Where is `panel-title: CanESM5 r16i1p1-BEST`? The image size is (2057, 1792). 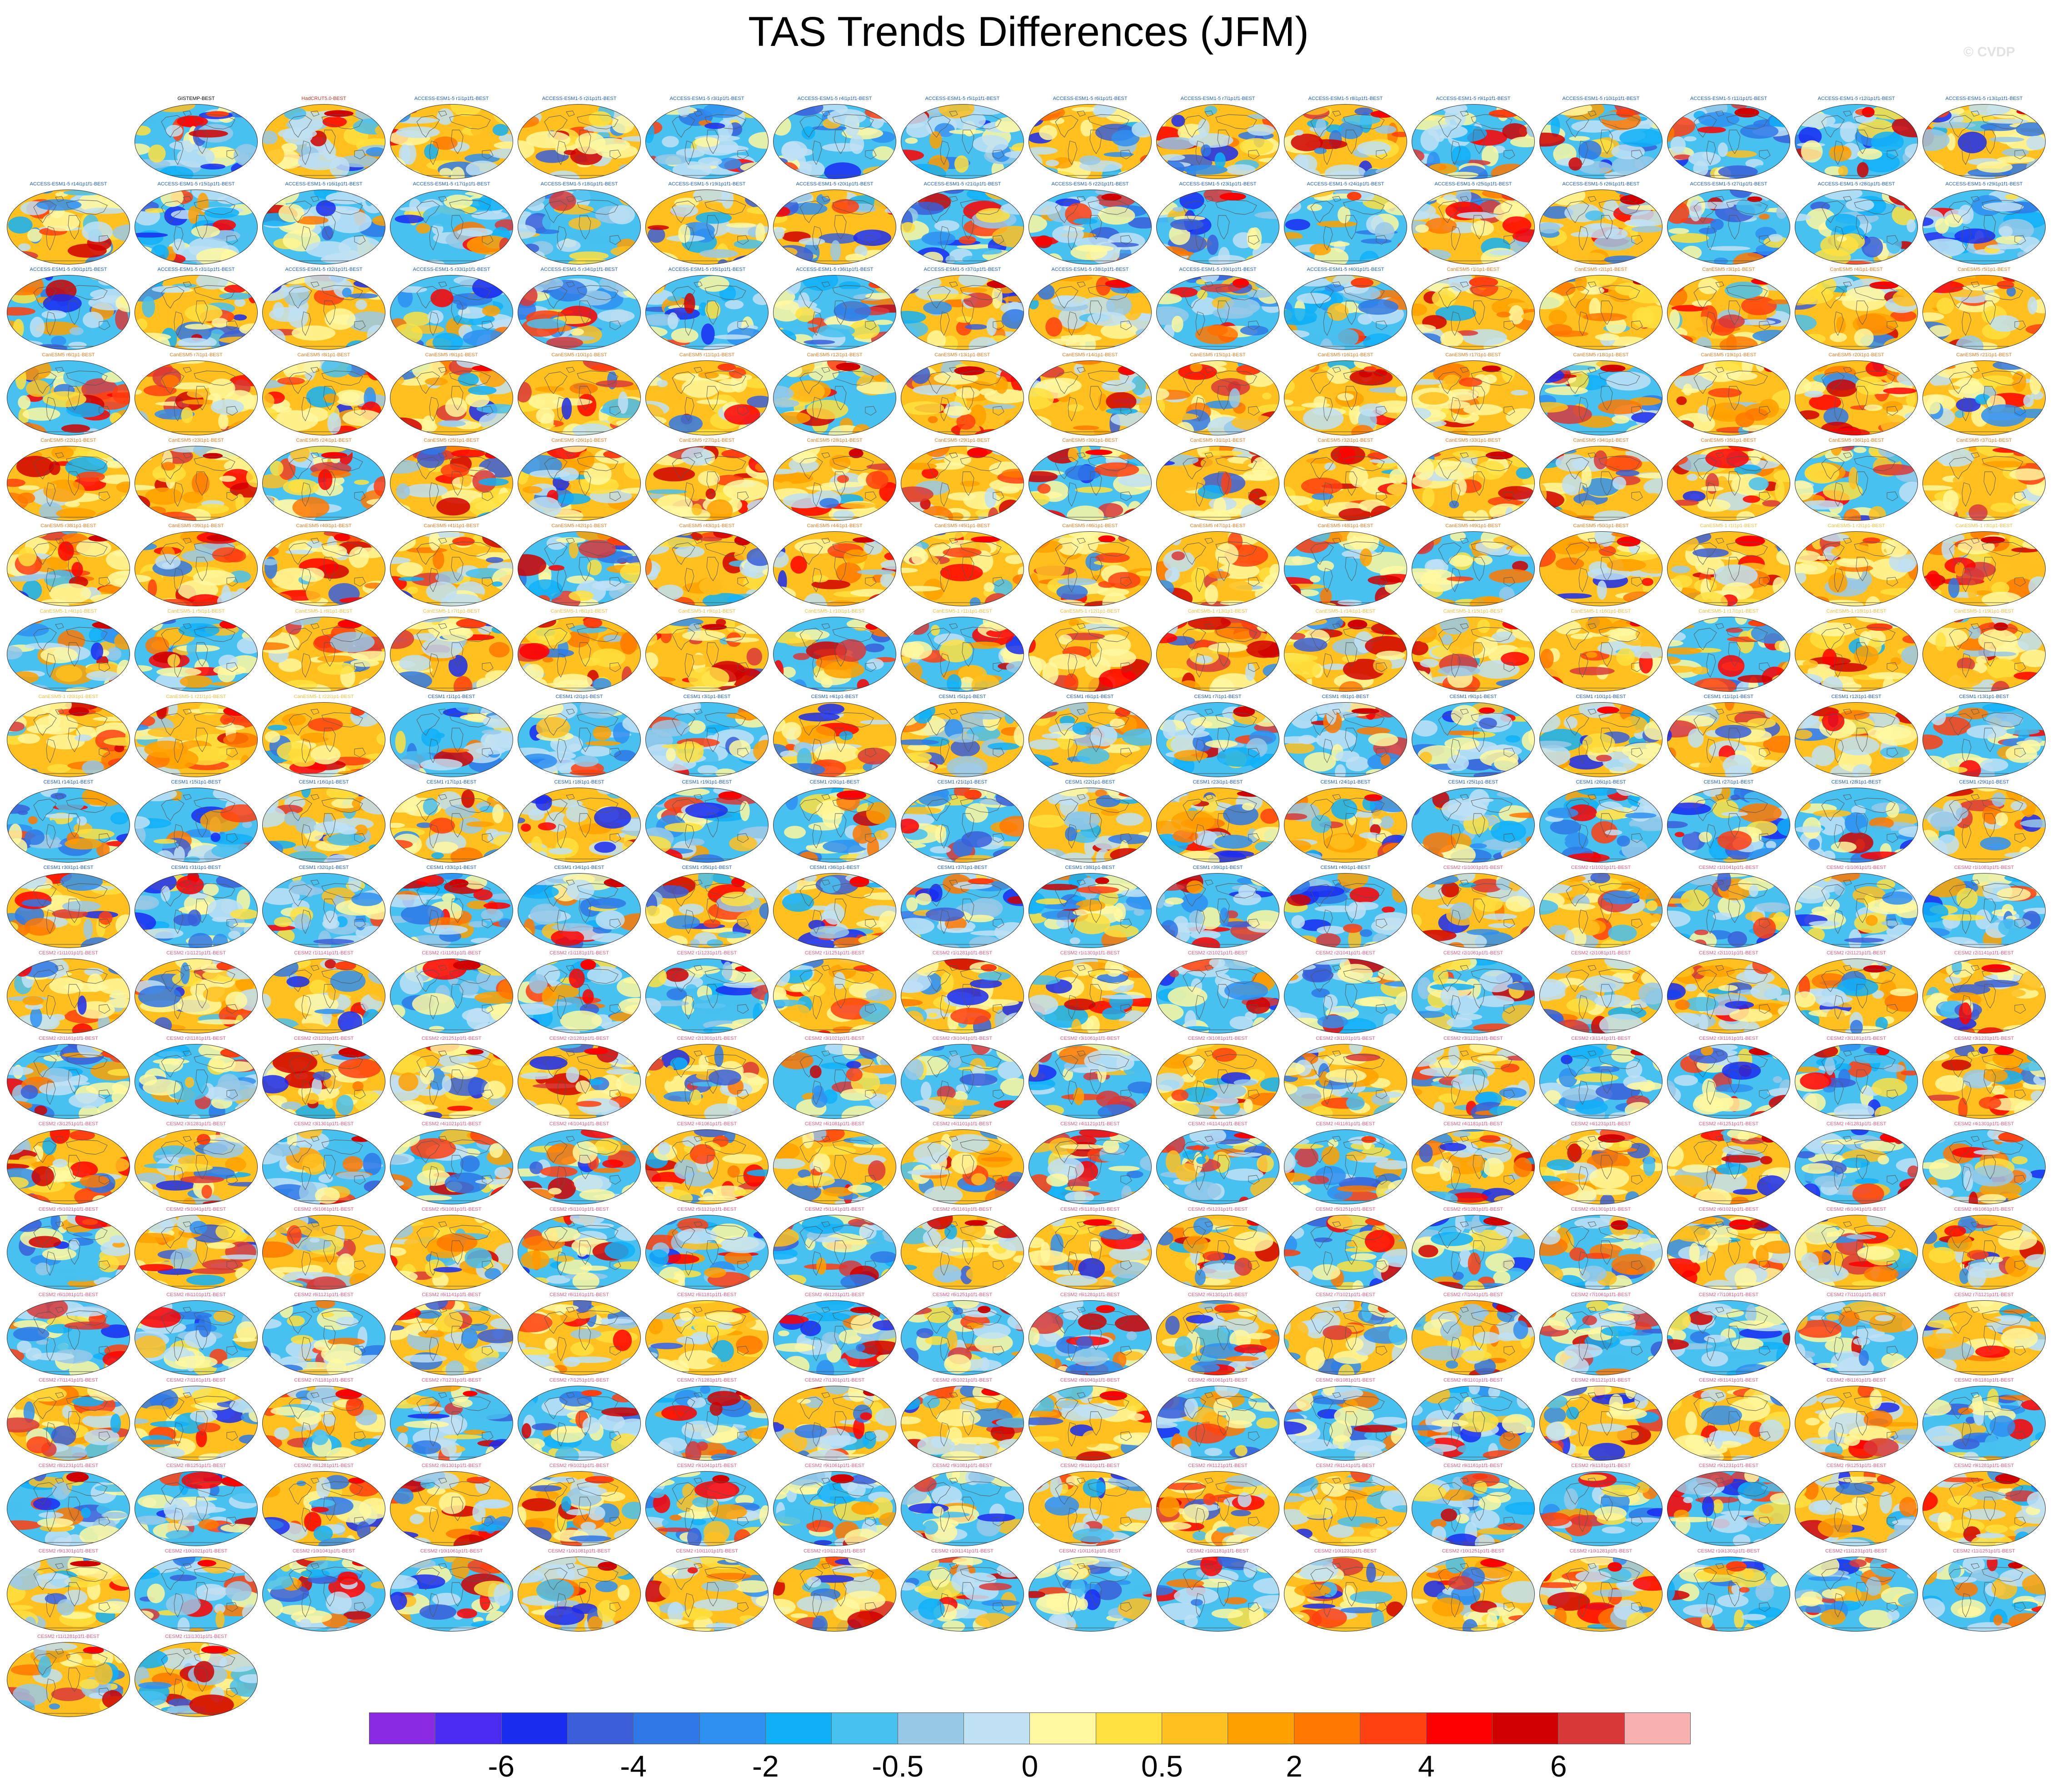 panel-title: CanESM5 r16i1p1-BEST is located at coordinates (1346, 355).